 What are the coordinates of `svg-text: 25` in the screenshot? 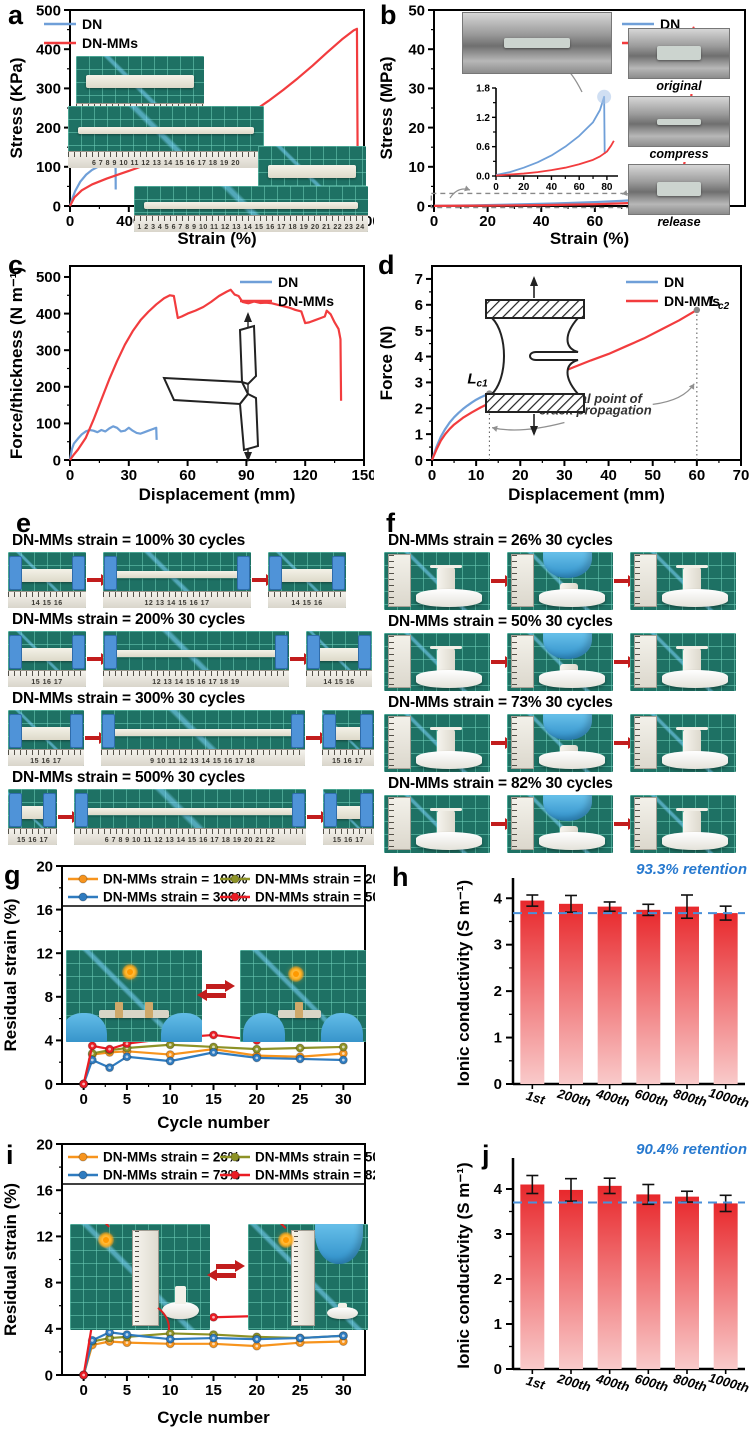 It's located at (300, 1390).